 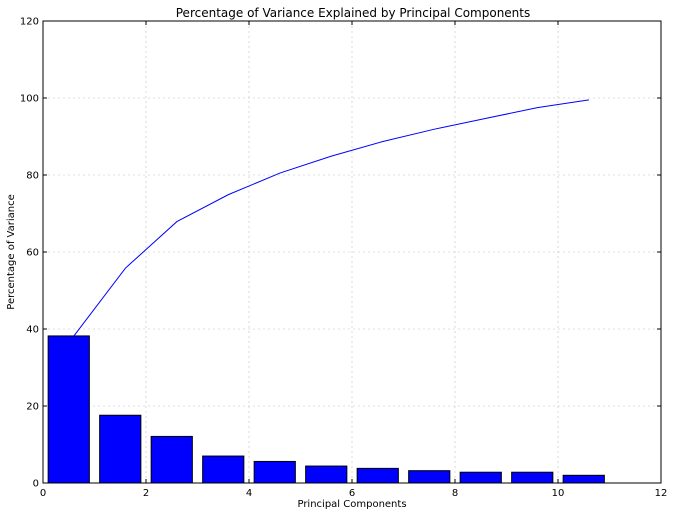 I want to click on x-tick-label: 8, so click(x=455, y=493).